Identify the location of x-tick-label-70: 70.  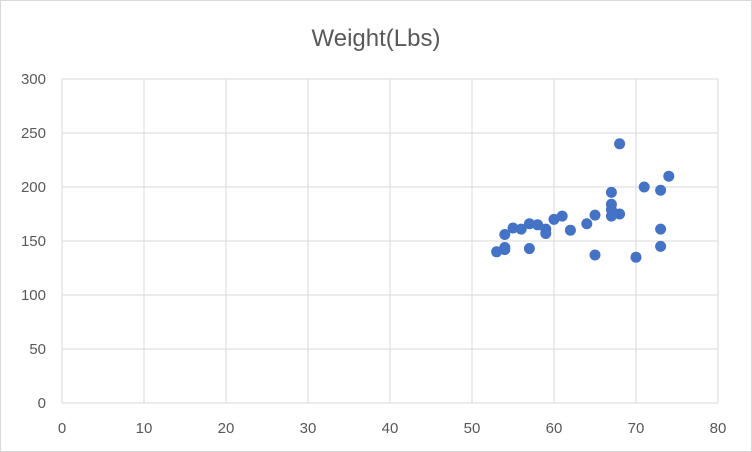
(636, 428).